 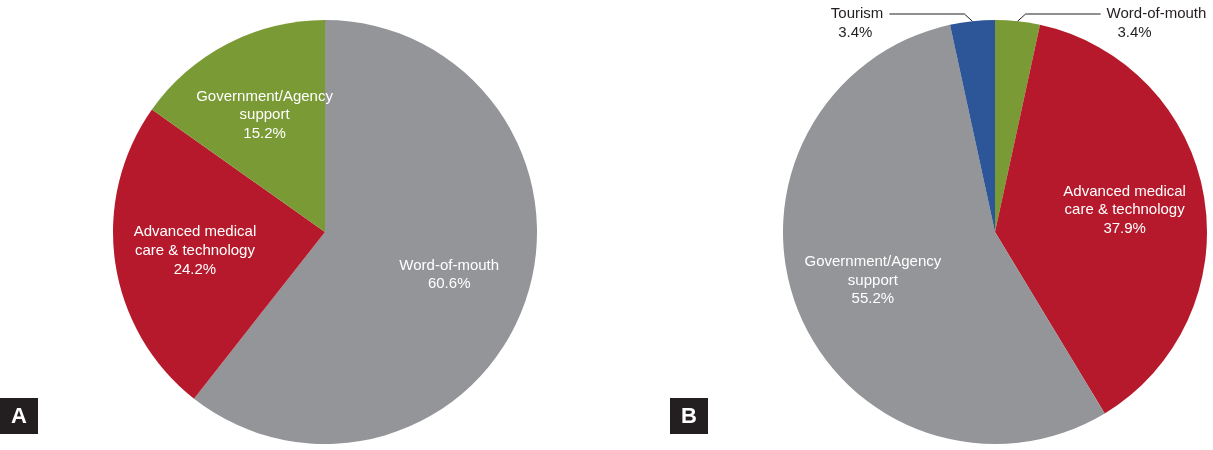 What do you see at coordinates (449, 283) in the screenshot?
I see `data-label: 60.6%` at bounding box center [449, 283].